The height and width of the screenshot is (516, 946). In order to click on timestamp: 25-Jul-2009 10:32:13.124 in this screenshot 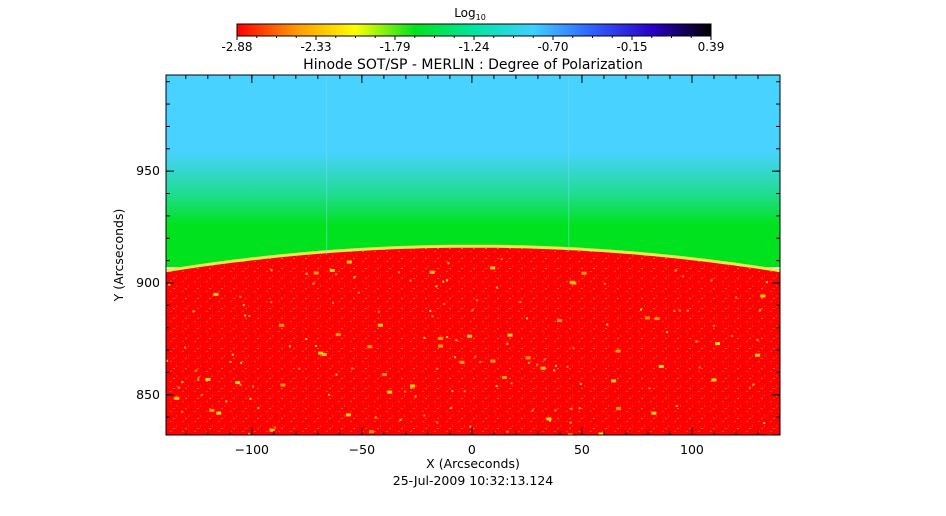, I will do `click(473, 480)`.